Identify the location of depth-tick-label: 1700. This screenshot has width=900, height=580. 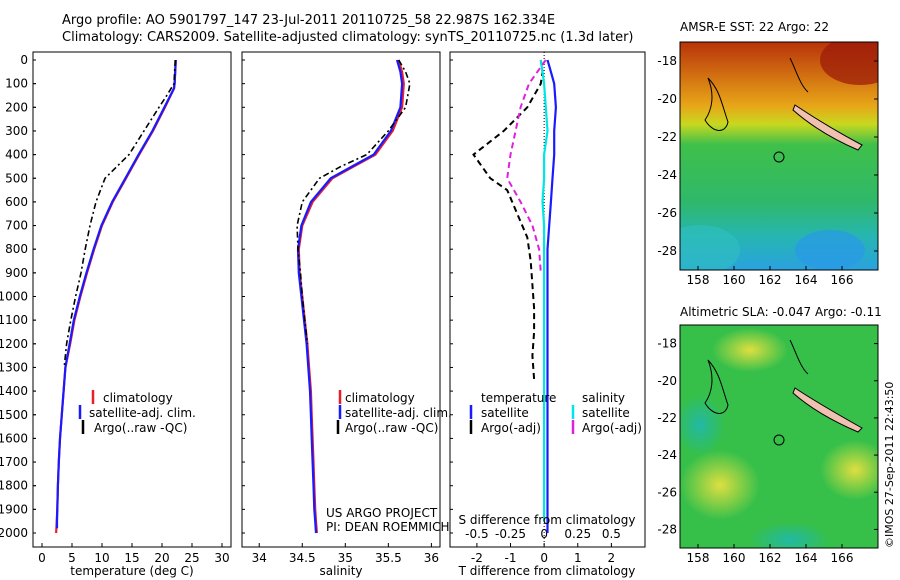
(14, 462).